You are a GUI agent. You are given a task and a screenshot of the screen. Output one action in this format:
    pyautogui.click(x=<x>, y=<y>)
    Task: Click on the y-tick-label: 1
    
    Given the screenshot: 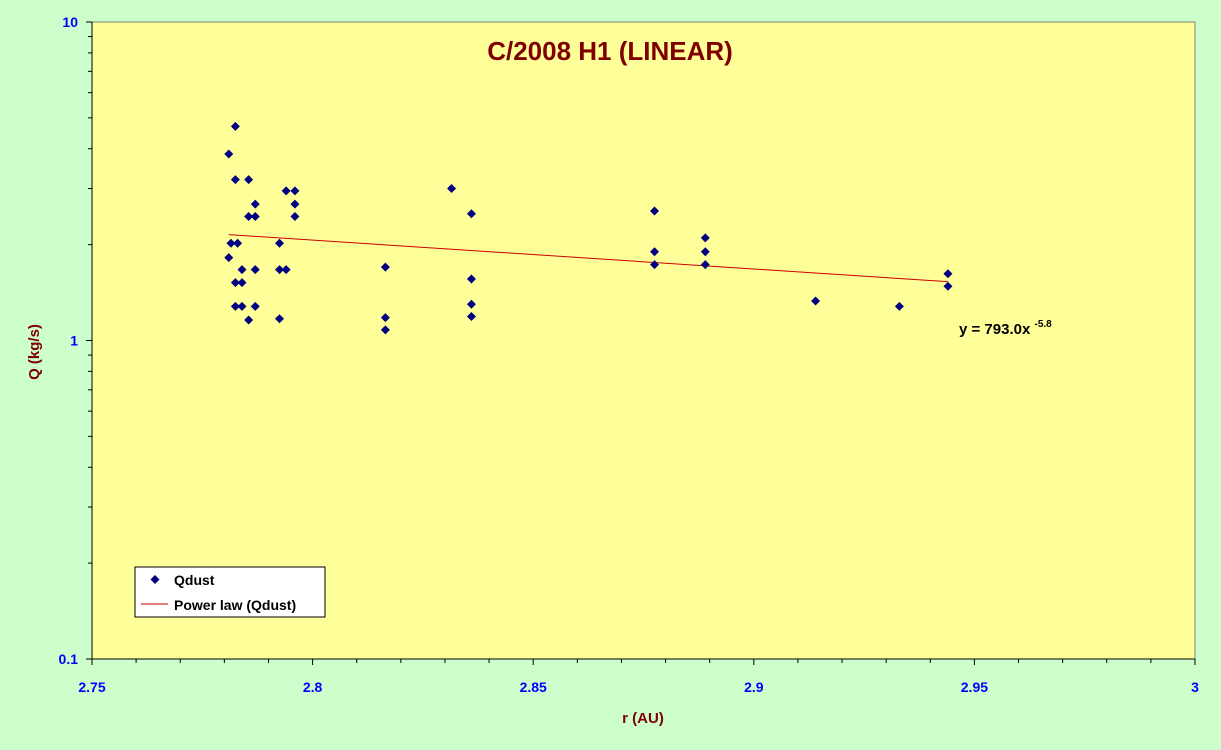 What is the action you would take?
    pyautogui.click(x=74, y=341)
    